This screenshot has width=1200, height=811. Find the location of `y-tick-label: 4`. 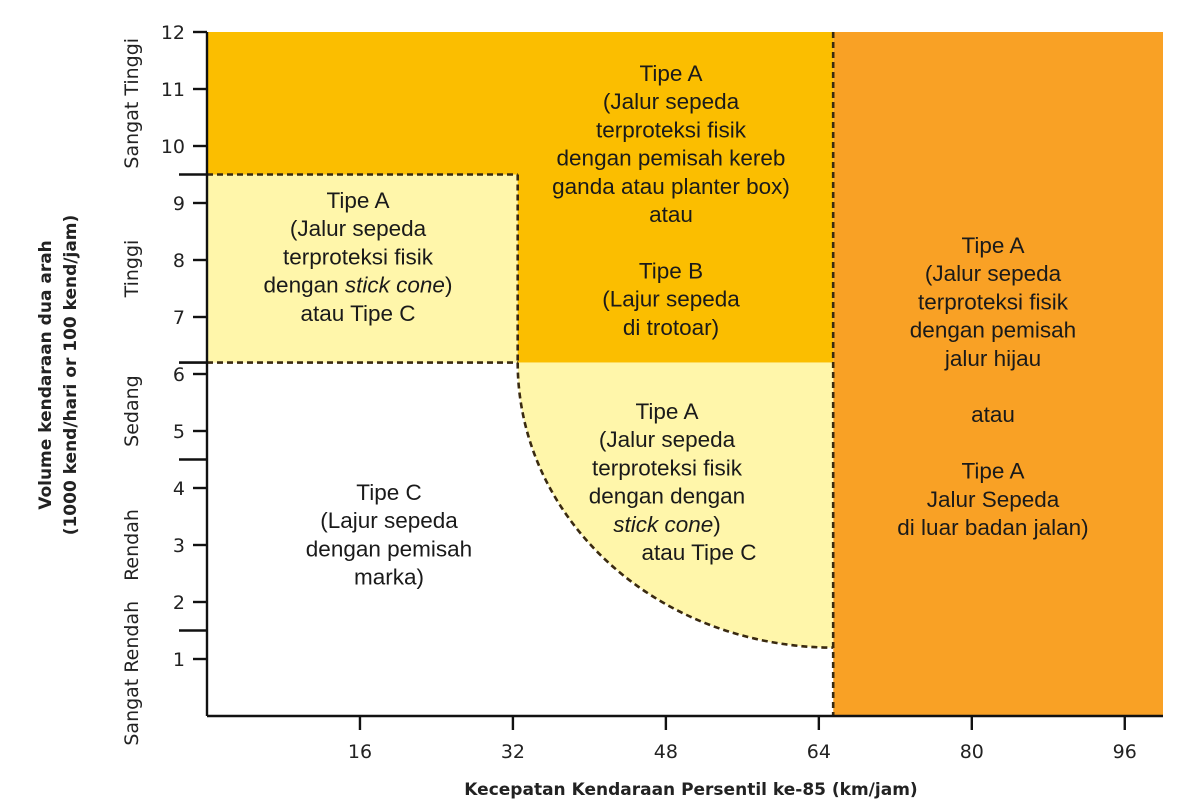

y-tick-label: 4 is located at coordinates (179, 489).